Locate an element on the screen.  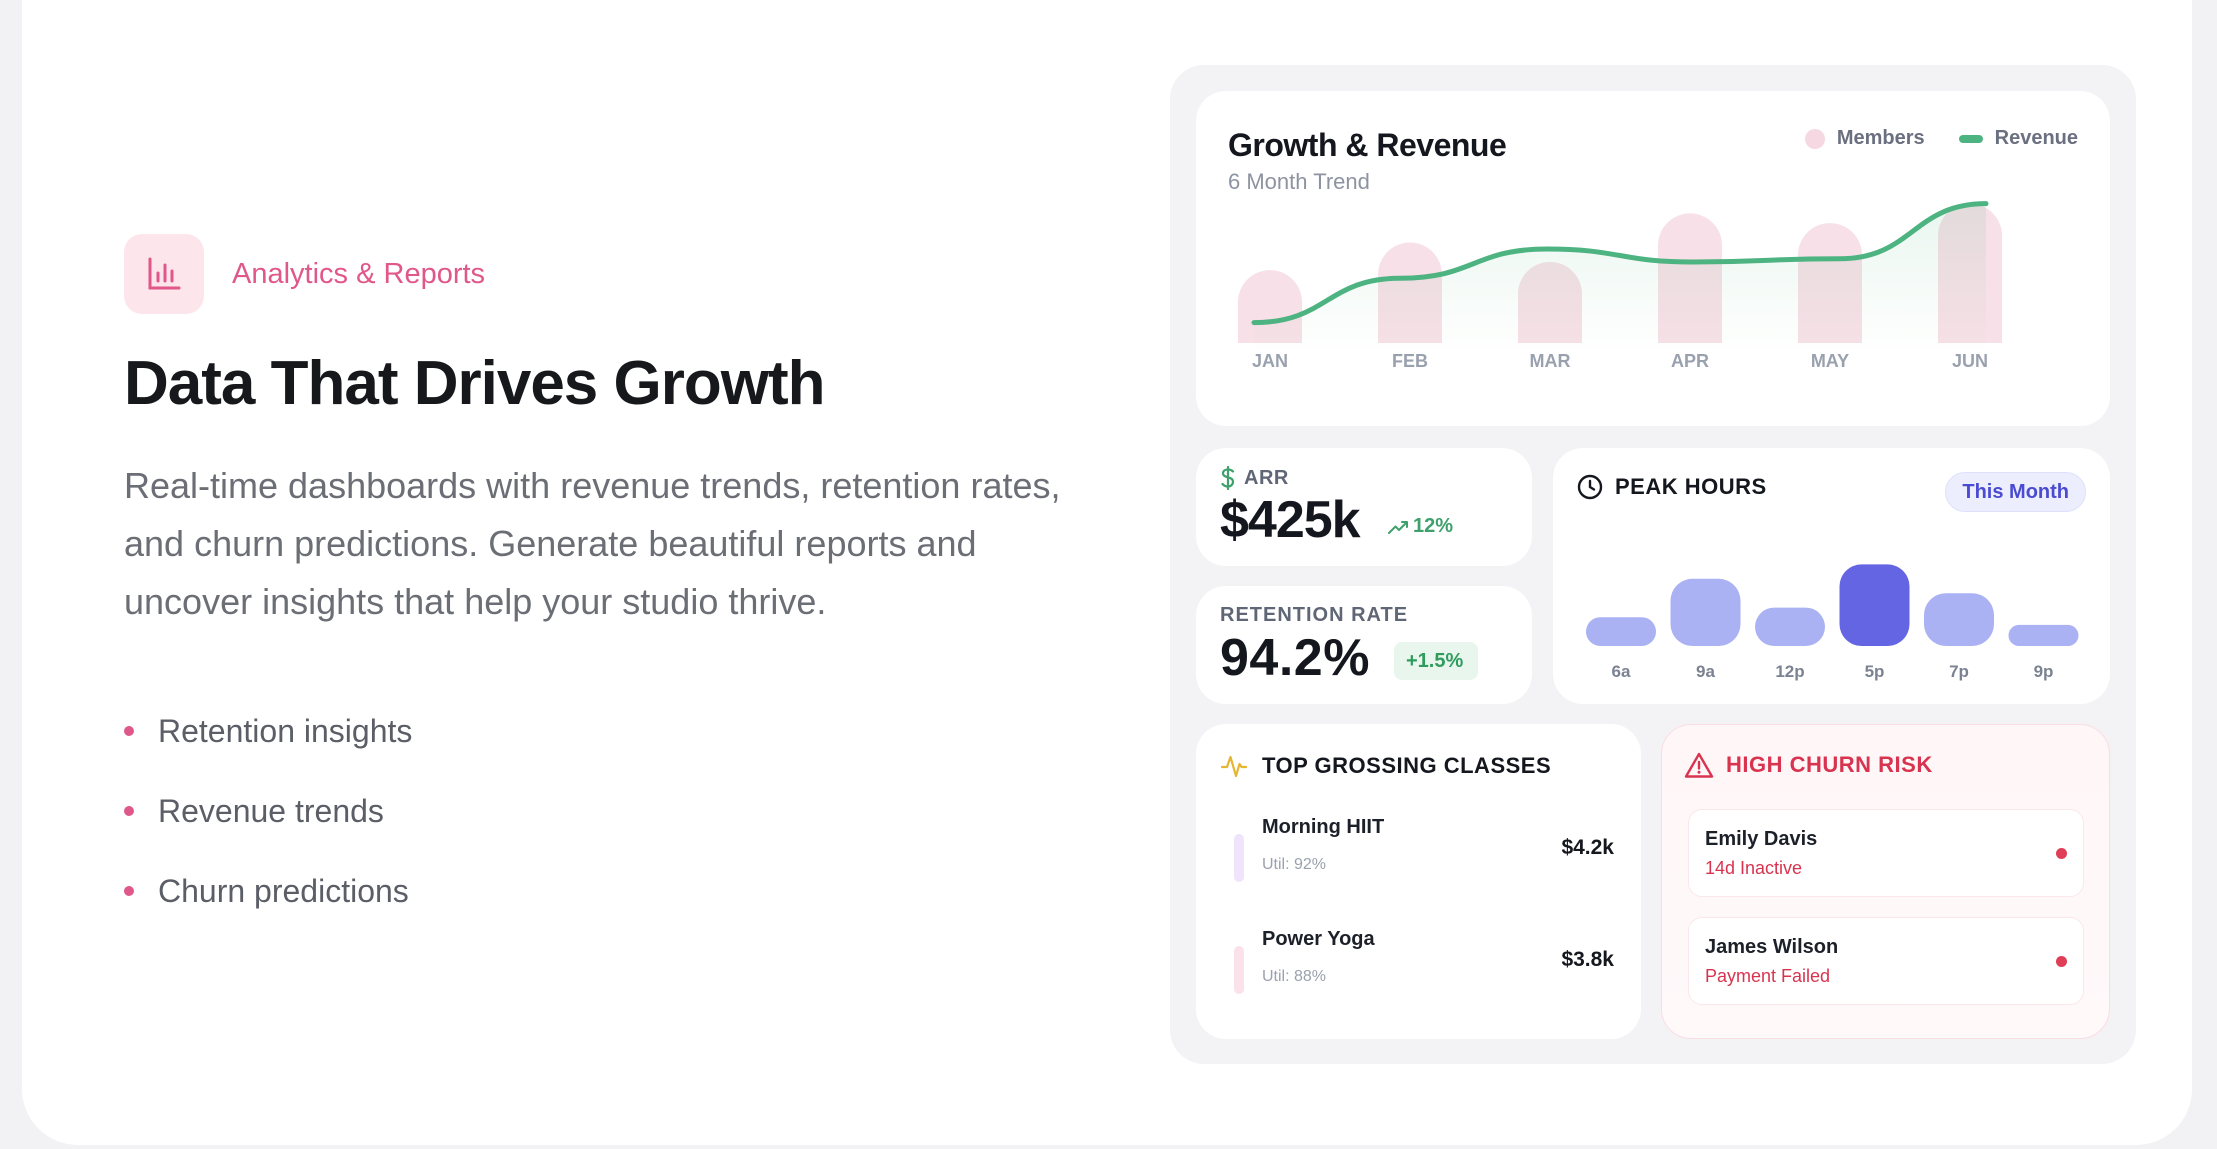
peak-hours-chart: 6a 9a 12p 5p 7p 9p is located at coordinates (1832, 622).